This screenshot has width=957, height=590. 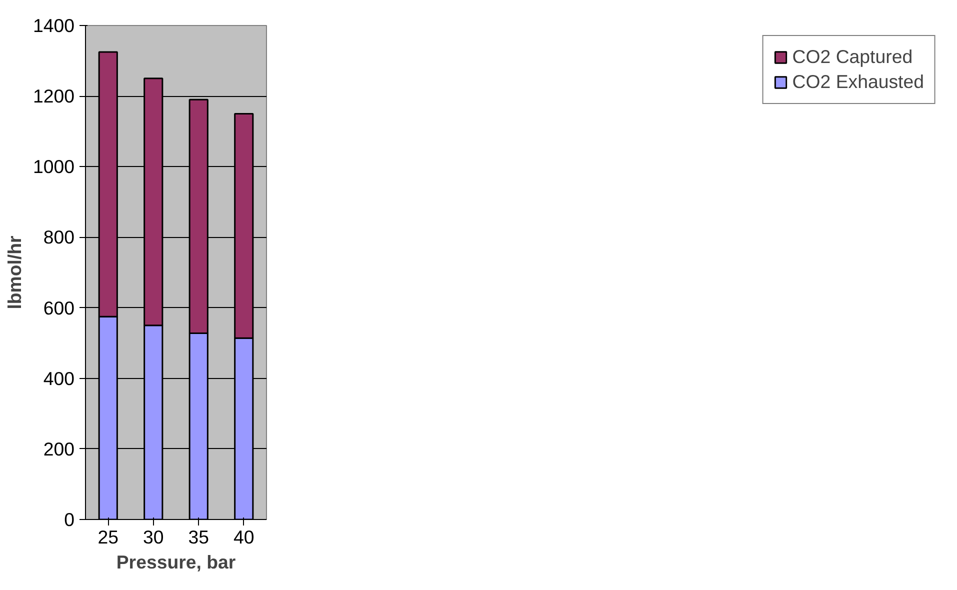 I want to click on y-tick-label: 400, so click(x=59, y=378).